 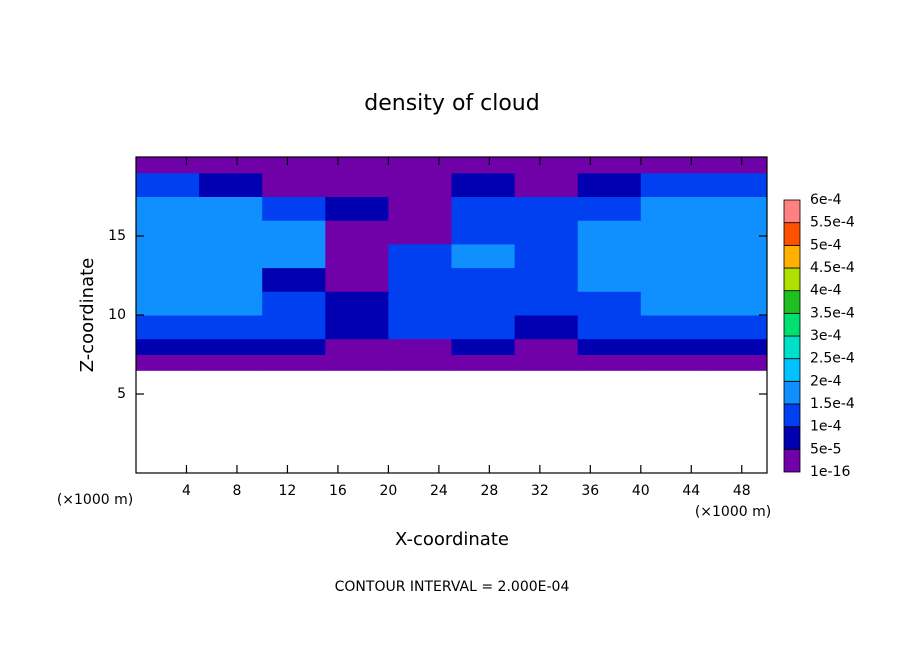 I want to click on colorbar-label: 1e-4, so click(x=826, y=427).